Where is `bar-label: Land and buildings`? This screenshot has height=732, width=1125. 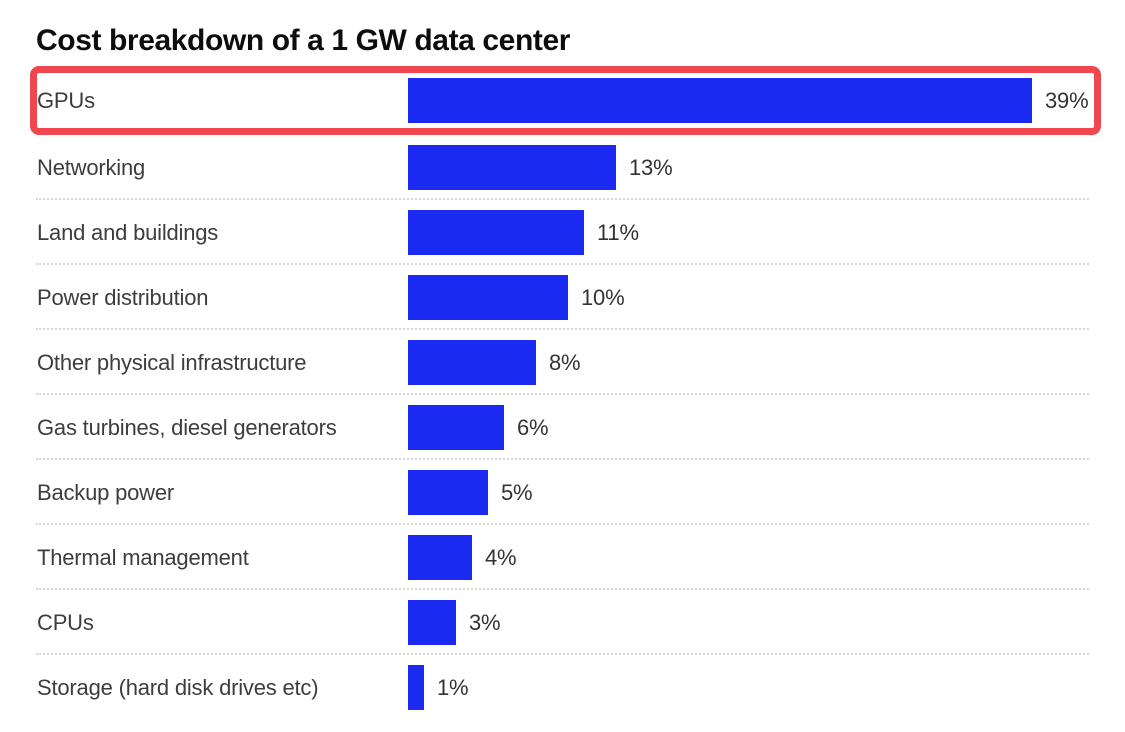
bar-label: Land and buildings is located at coordinates (128, 232).